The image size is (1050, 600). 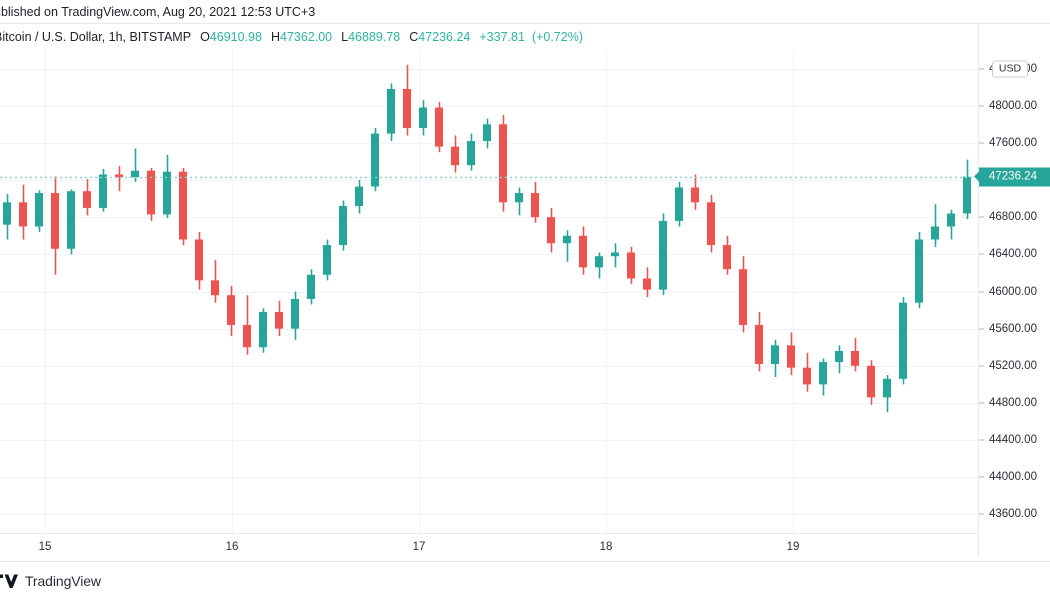 I want to click on time-tick-label: 15, so click(x=45, y=547).